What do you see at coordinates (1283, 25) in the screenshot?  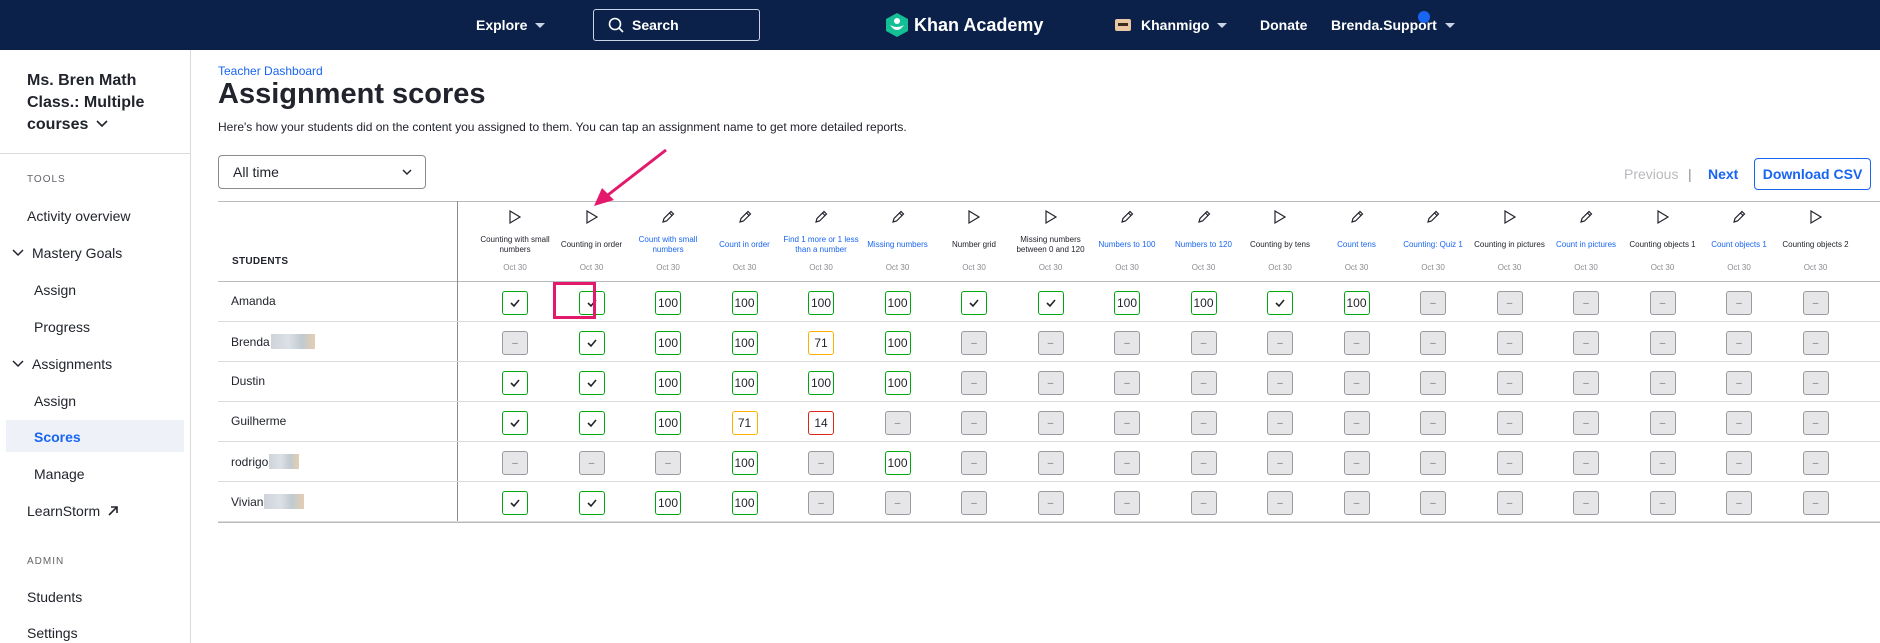 I see `donate-link: Donate` at bounding box center [1283, 25].